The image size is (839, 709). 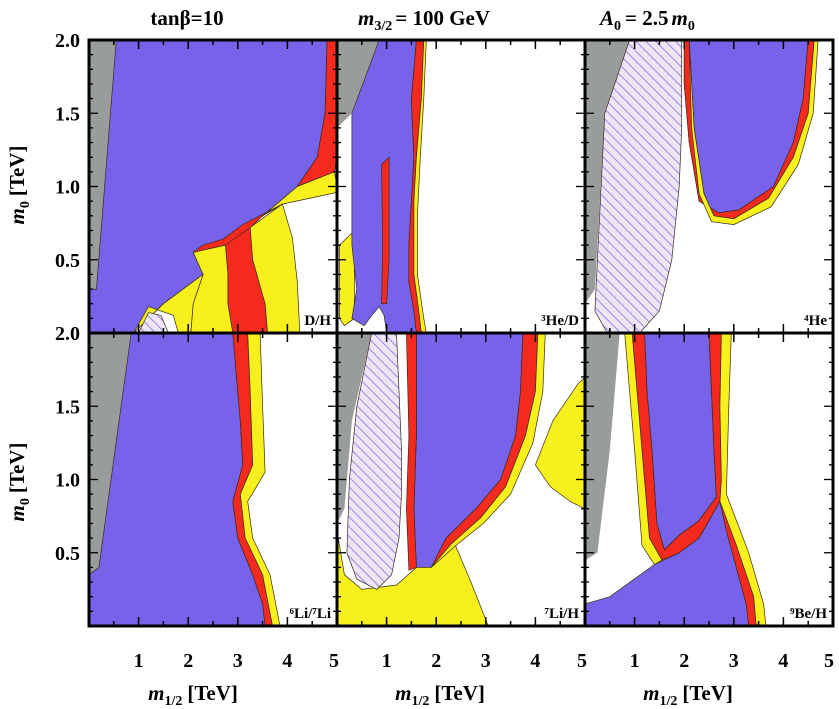 I want to click on title-tanbeta: tanβ=10, so click(x=186, y=18).